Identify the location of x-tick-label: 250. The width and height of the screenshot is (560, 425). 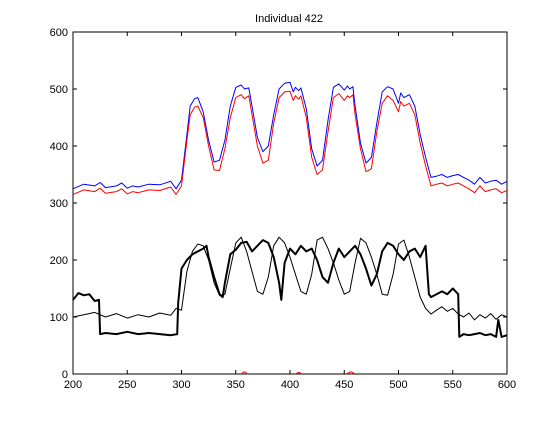
(127, 385).